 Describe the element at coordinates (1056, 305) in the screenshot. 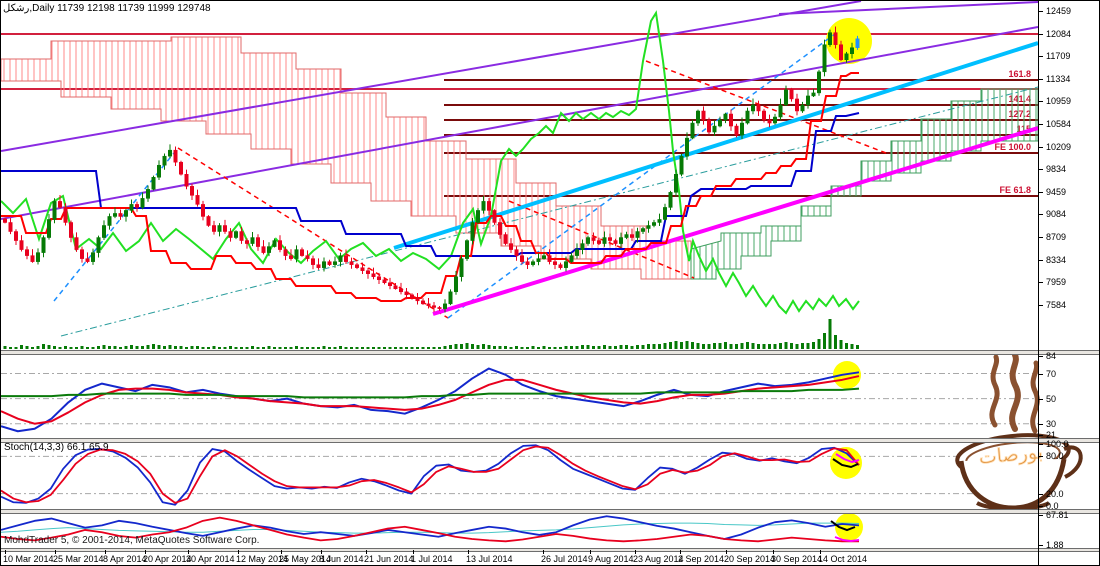

I see `axis-tick-label: 7584` at that location.